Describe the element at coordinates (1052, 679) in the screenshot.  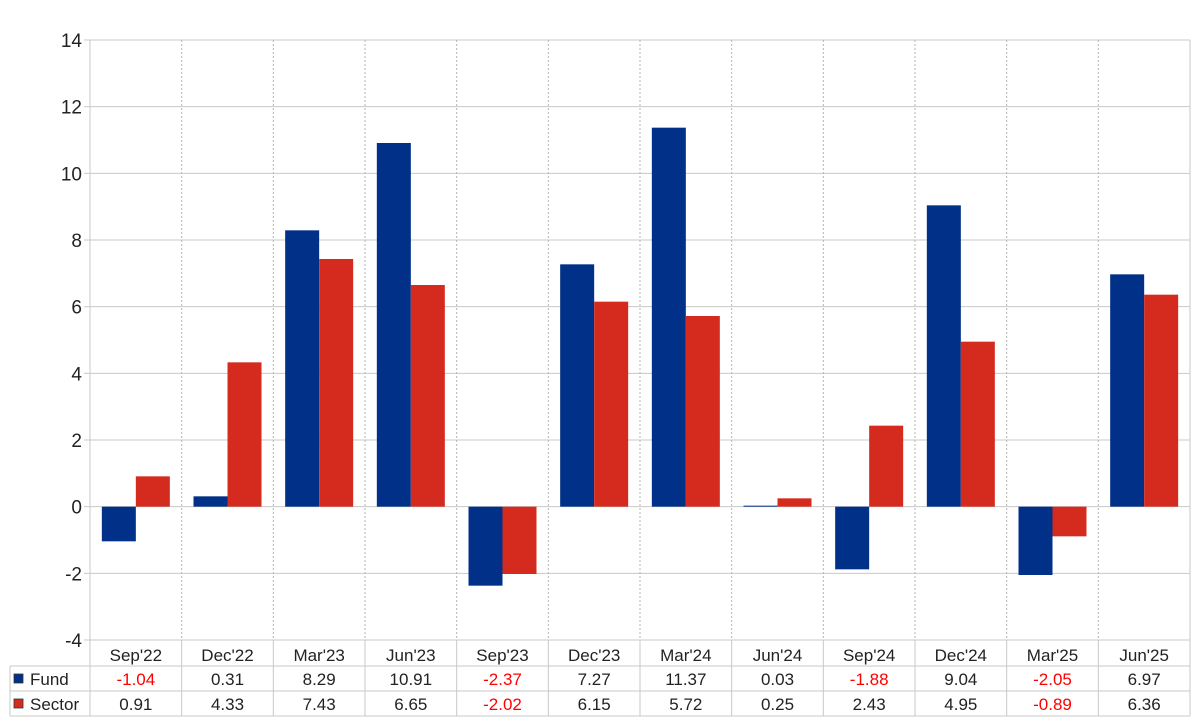
I see `data-label-fund: -2.05` at that location.